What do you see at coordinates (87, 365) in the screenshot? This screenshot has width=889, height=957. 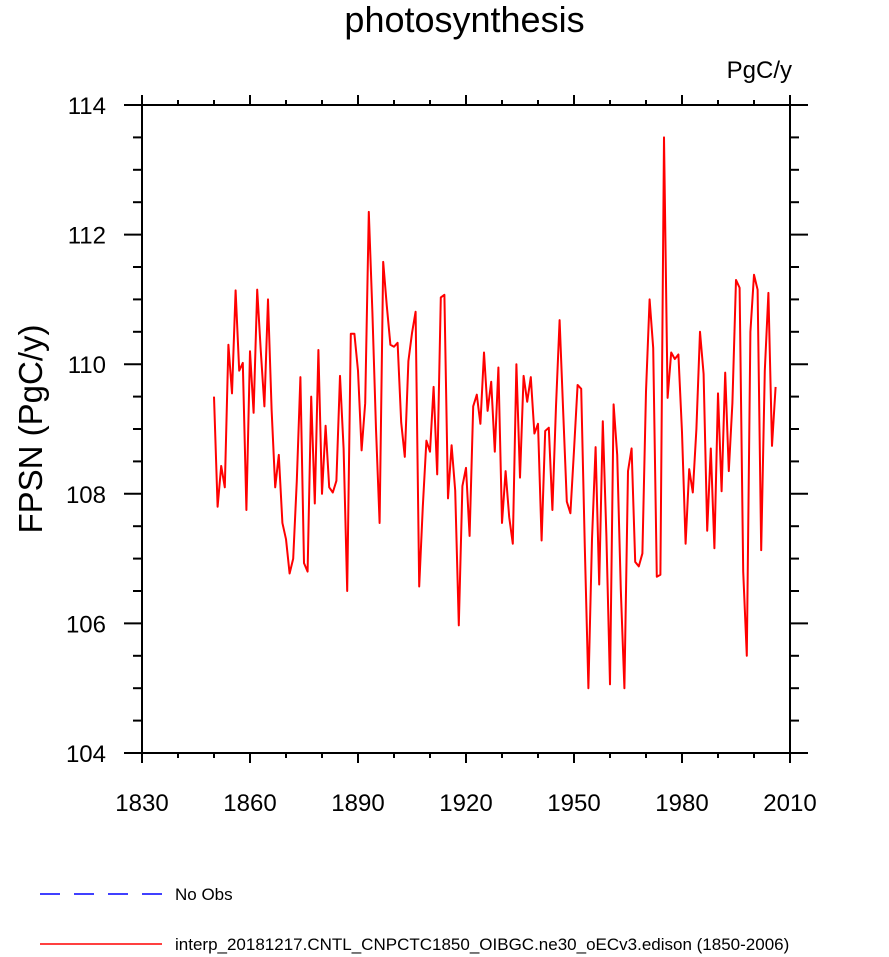 I see `y-tick-label: 110` at bounding box center [87, 365].